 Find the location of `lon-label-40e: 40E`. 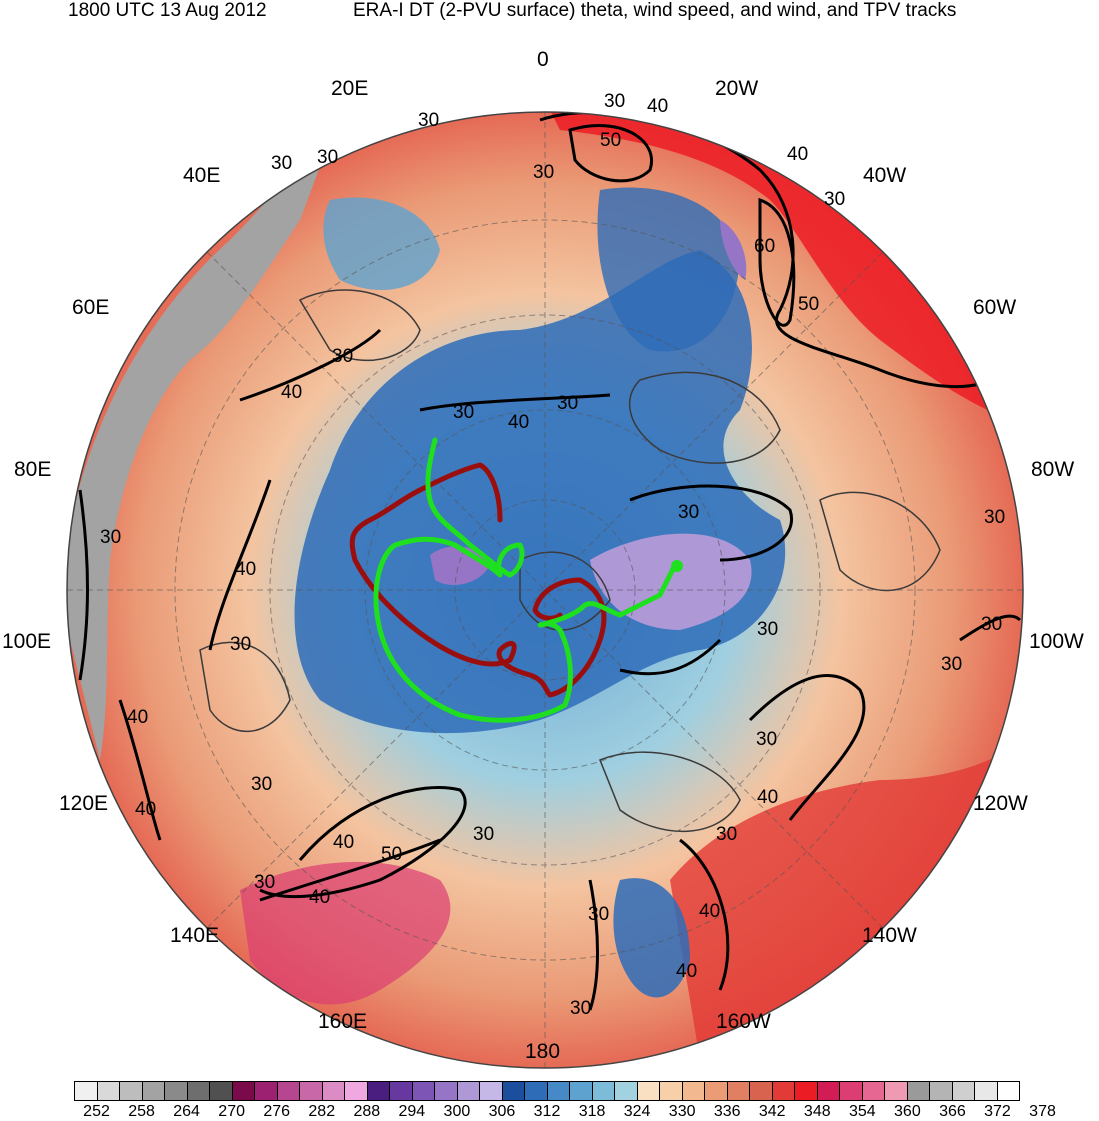

lon-label-40e: 40E is located at coordinates (202, 175).